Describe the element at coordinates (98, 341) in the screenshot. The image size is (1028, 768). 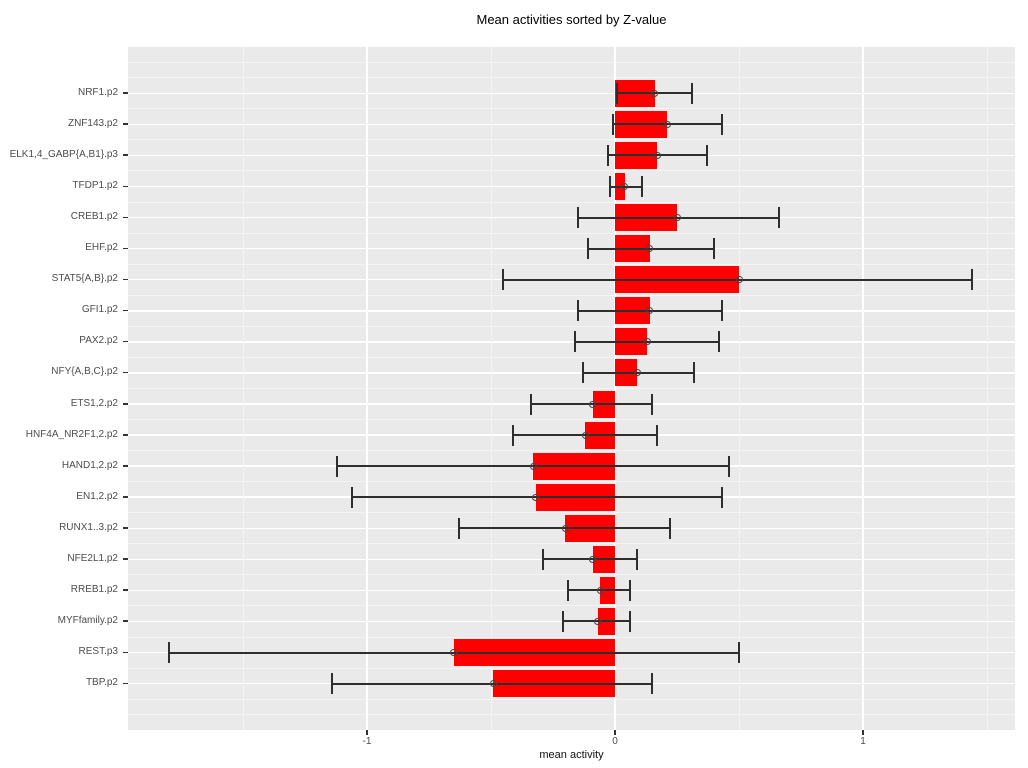
I see `y-axis-label: PAX2.p2` at that location.